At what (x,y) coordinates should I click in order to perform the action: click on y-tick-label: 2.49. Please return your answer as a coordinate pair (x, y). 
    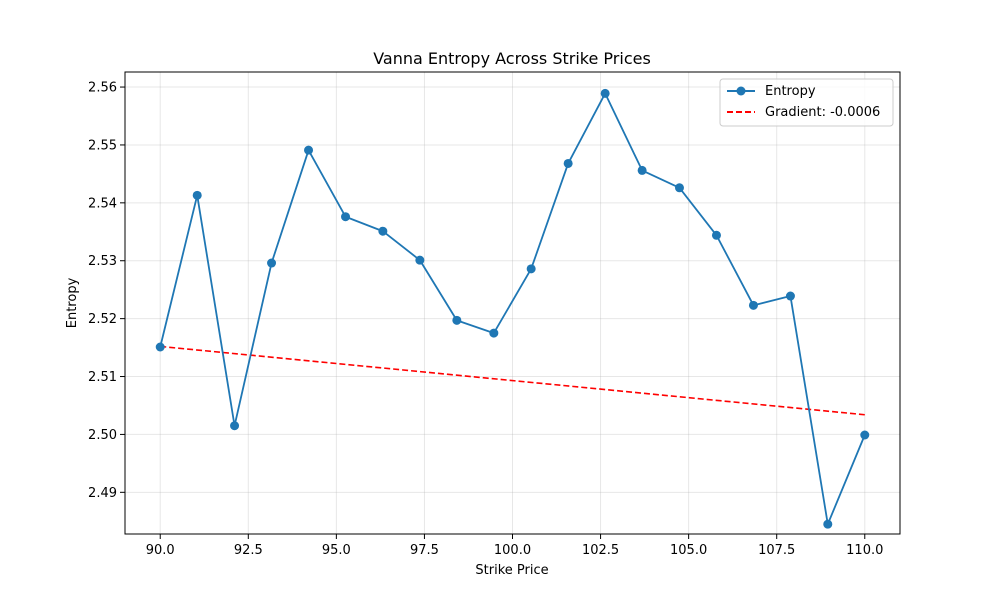
    Looking at the image, I should click on (102, 493).